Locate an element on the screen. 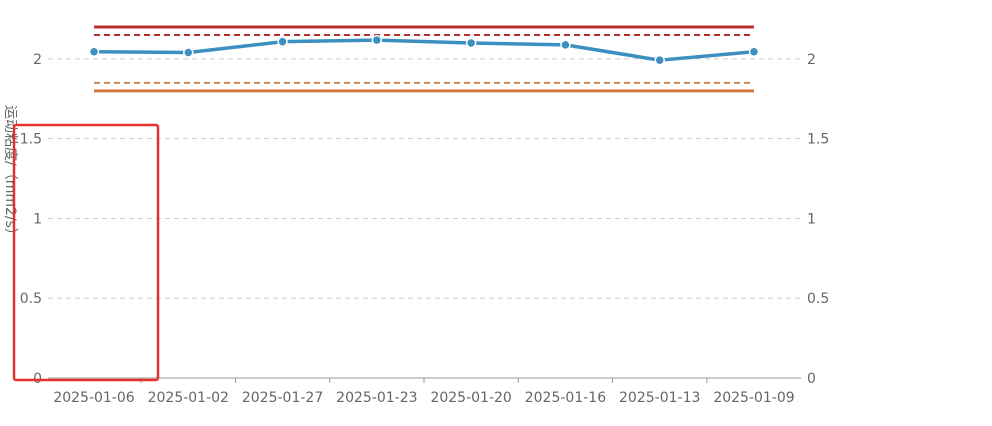 The height and width of the screenshot is (426, 992). x-tick-label: 2025-01-27 is located at coordinates (282, 398).